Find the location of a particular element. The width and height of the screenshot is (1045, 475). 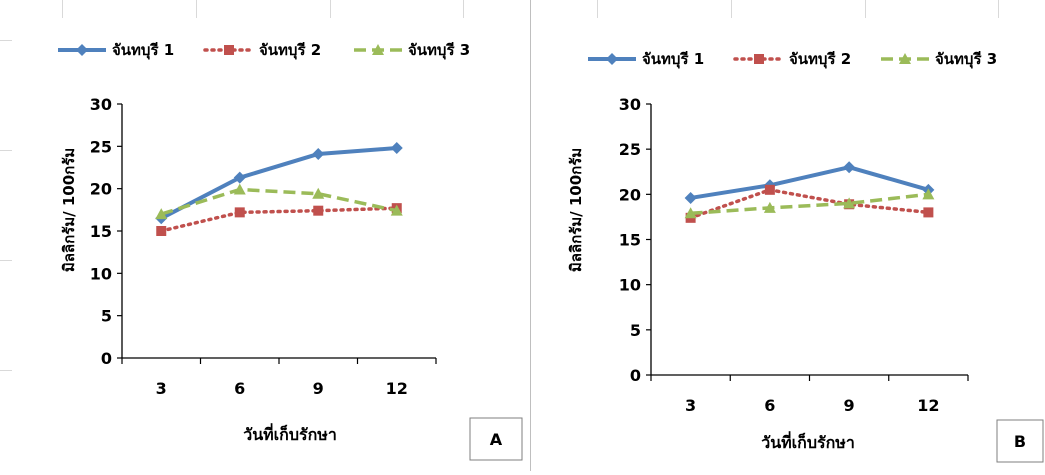

panel-label: A is located at coordinates (496, 439).